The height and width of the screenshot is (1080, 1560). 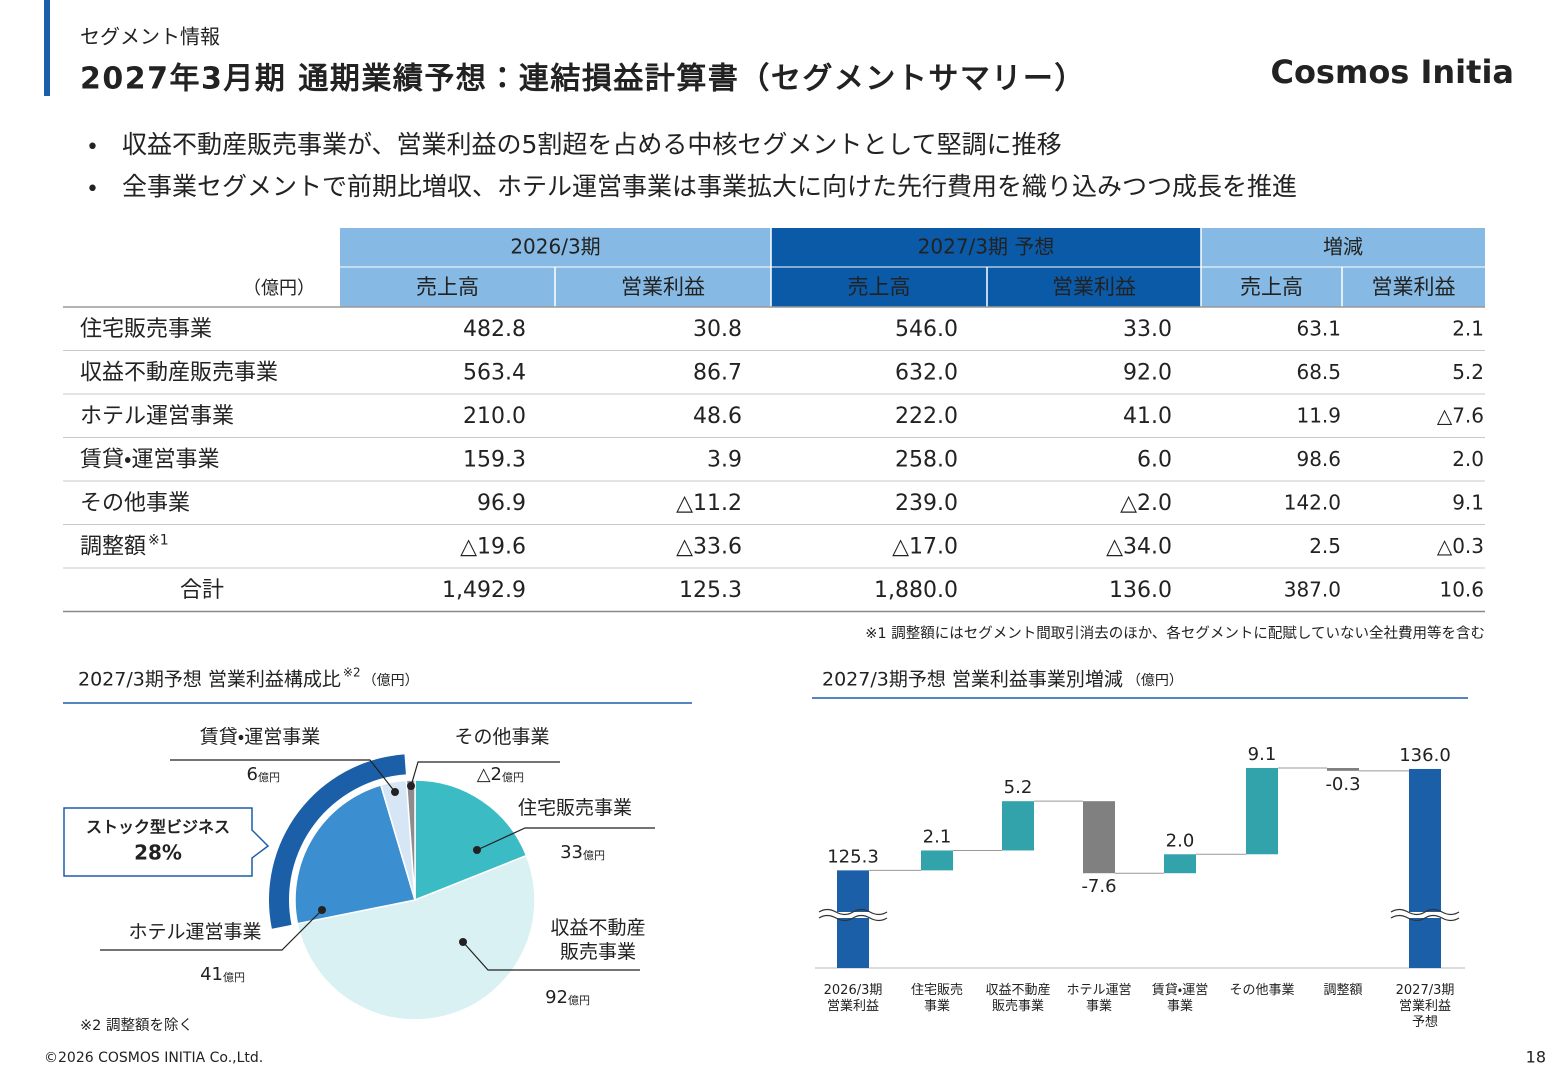 I want to click on cell-value: 1,880.0, so click(x=916, y=590).